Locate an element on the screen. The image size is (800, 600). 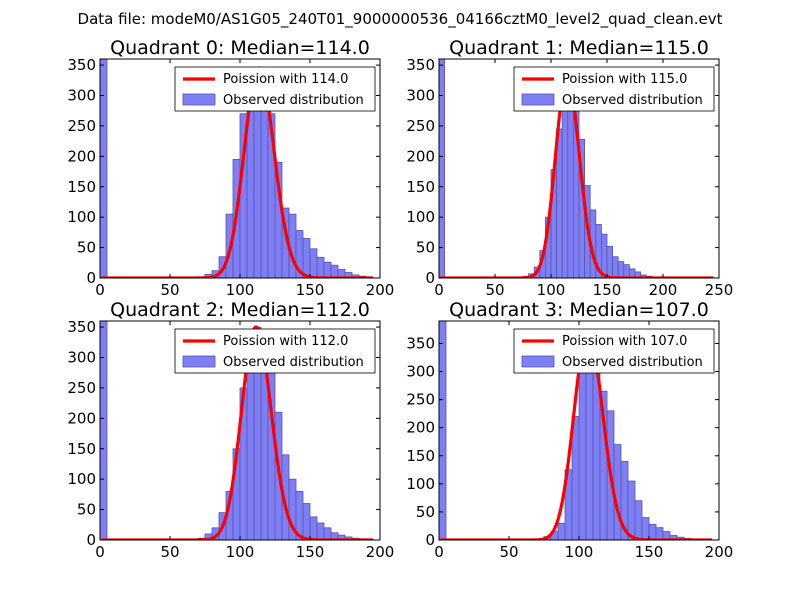
legend-poisson-label: Poission with 115.0 is located at coordinates (624, 79).